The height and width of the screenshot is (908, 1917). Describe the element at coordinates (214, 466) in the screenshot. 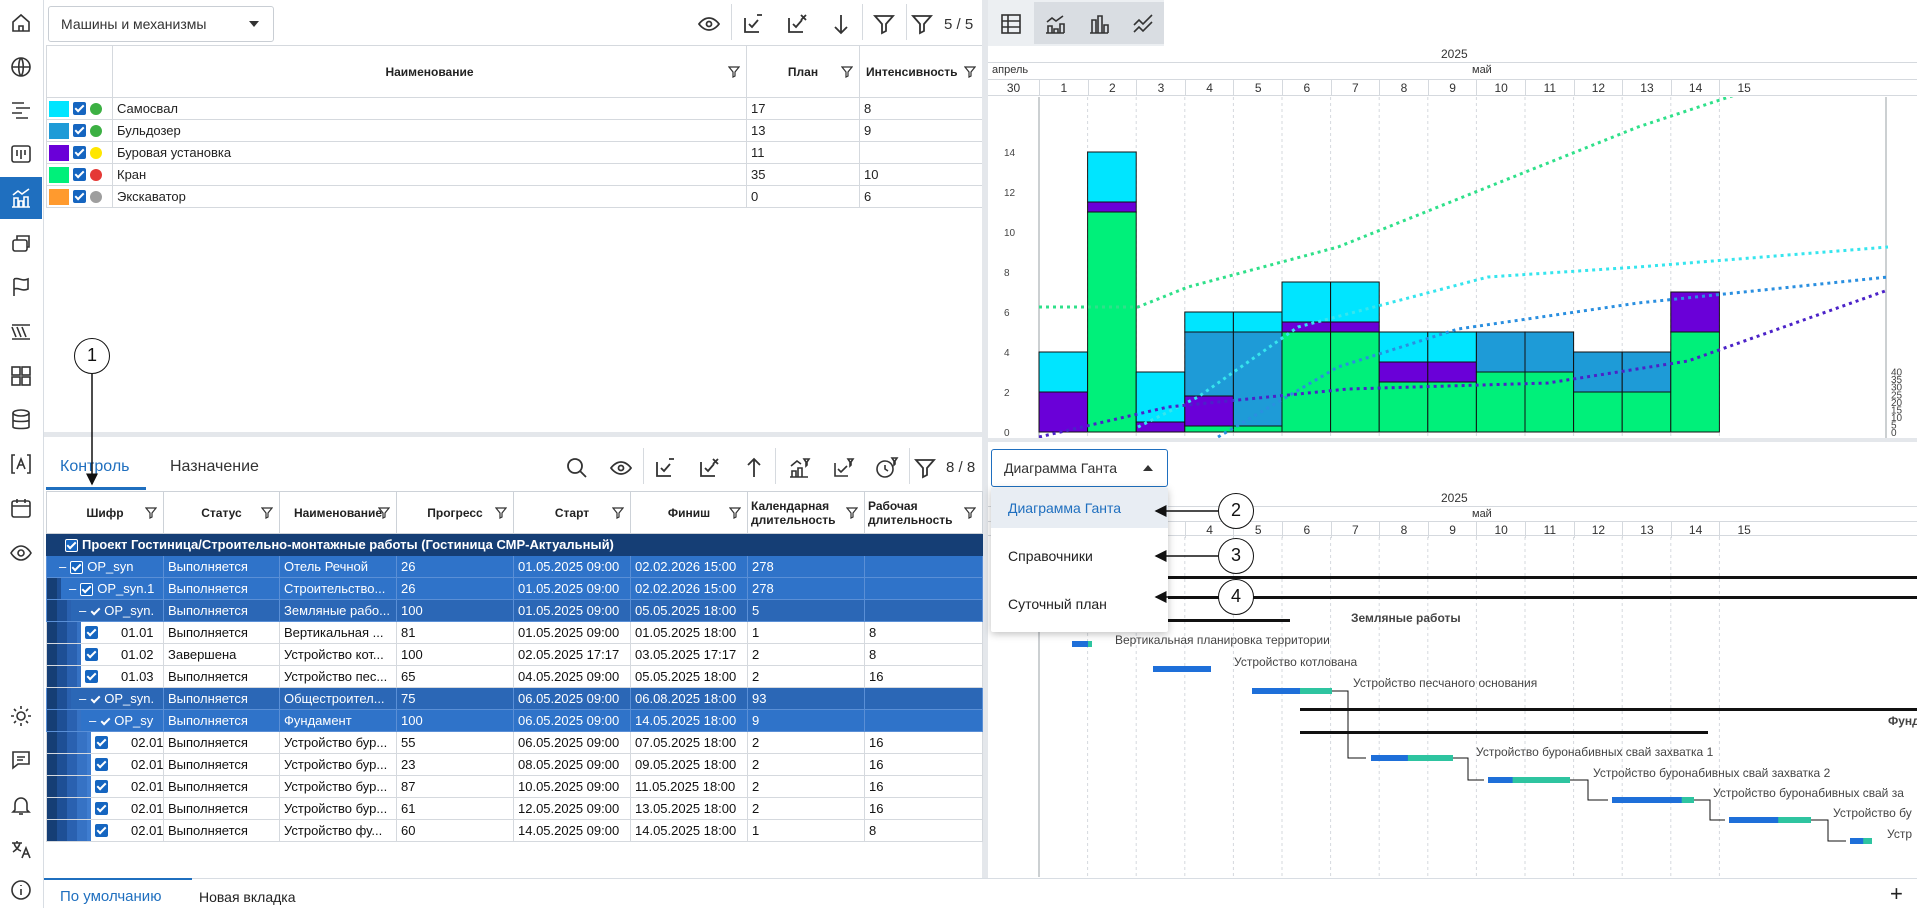

I see `tab-assignment: Назначение` at that location.